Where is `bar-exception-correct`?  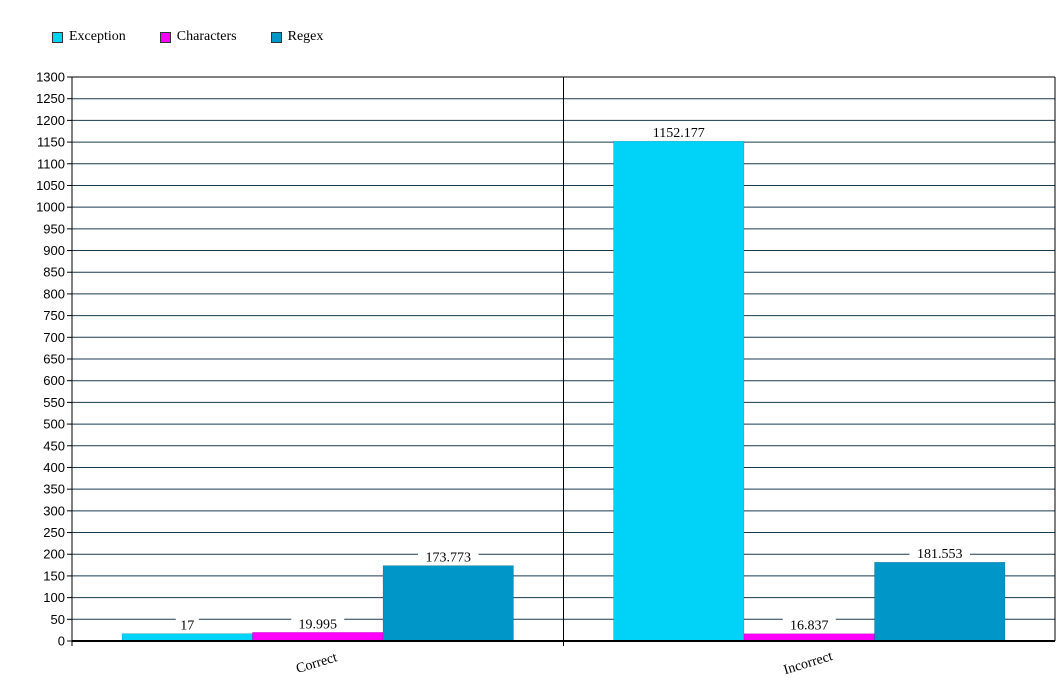
bar-exception-correct is located at coordinates (187, 637).